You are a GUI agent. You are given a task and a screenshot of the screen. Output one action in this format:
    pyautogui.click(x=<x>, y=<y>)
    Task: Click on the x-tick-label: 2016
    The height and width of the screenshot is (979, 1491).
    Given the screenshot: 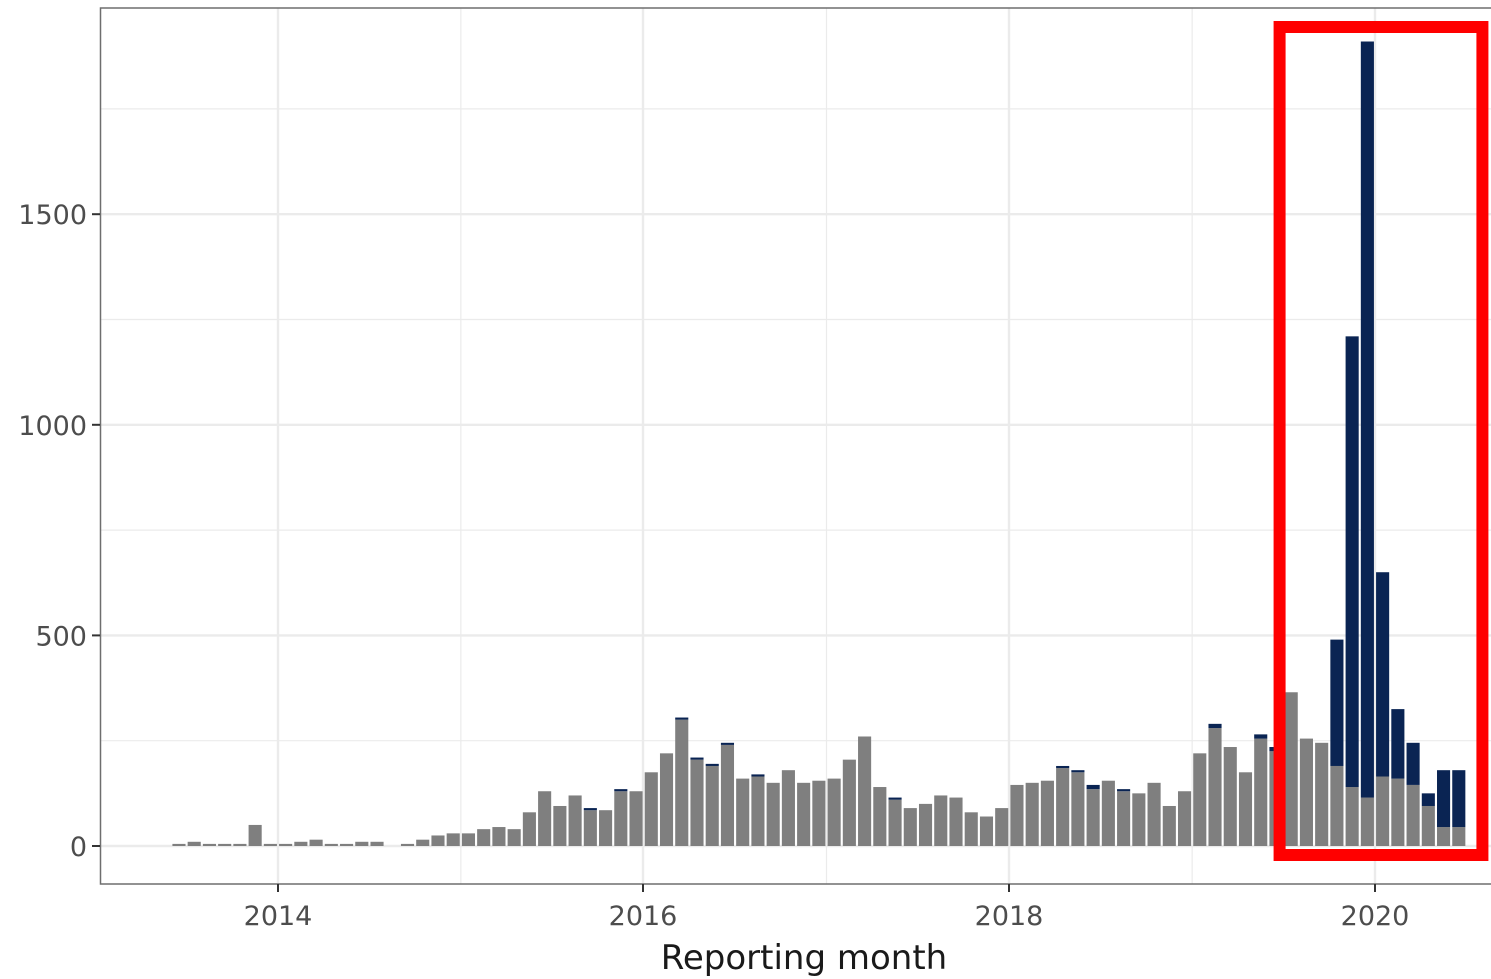 What is the action you would take?
    pyautogui.click(x=643, y=916)
    